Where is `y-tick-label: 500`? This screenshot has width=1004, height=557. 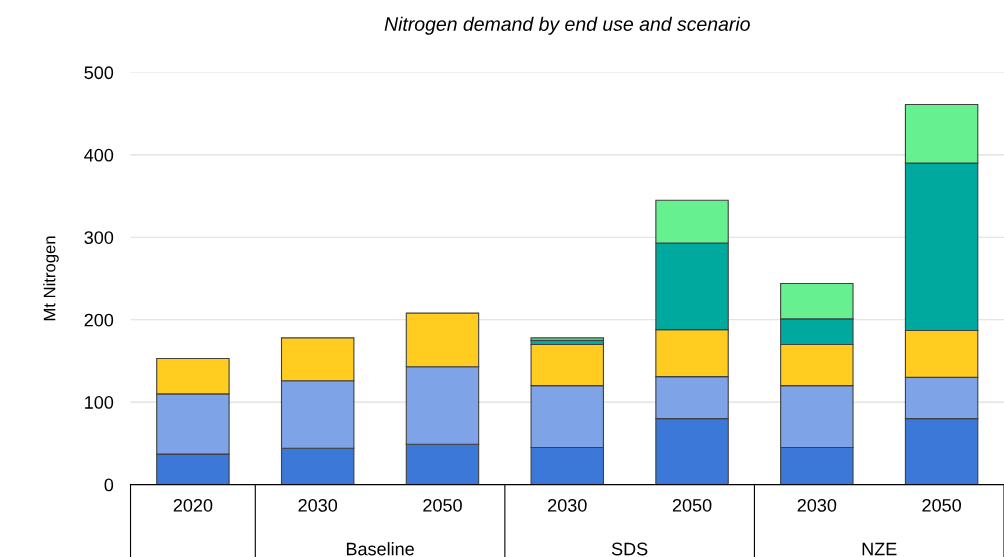
y-tick-label: 500 is located at coordinates (99, 73).